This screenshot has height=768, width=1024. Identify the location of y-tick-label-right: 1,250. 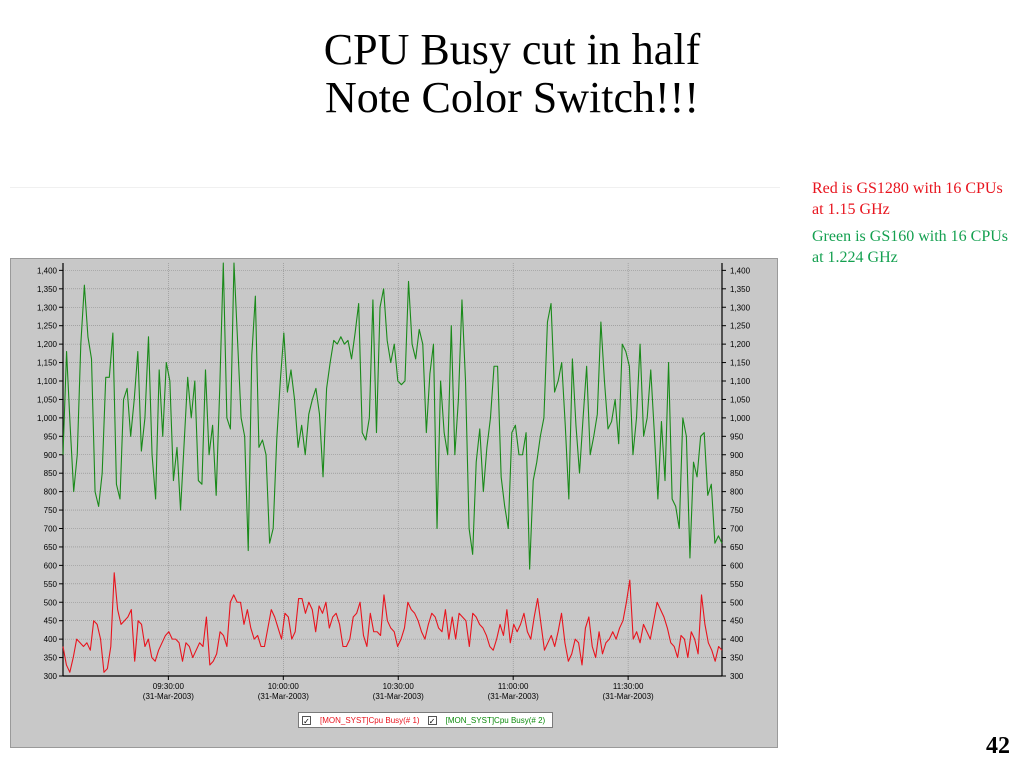
(740, 326).